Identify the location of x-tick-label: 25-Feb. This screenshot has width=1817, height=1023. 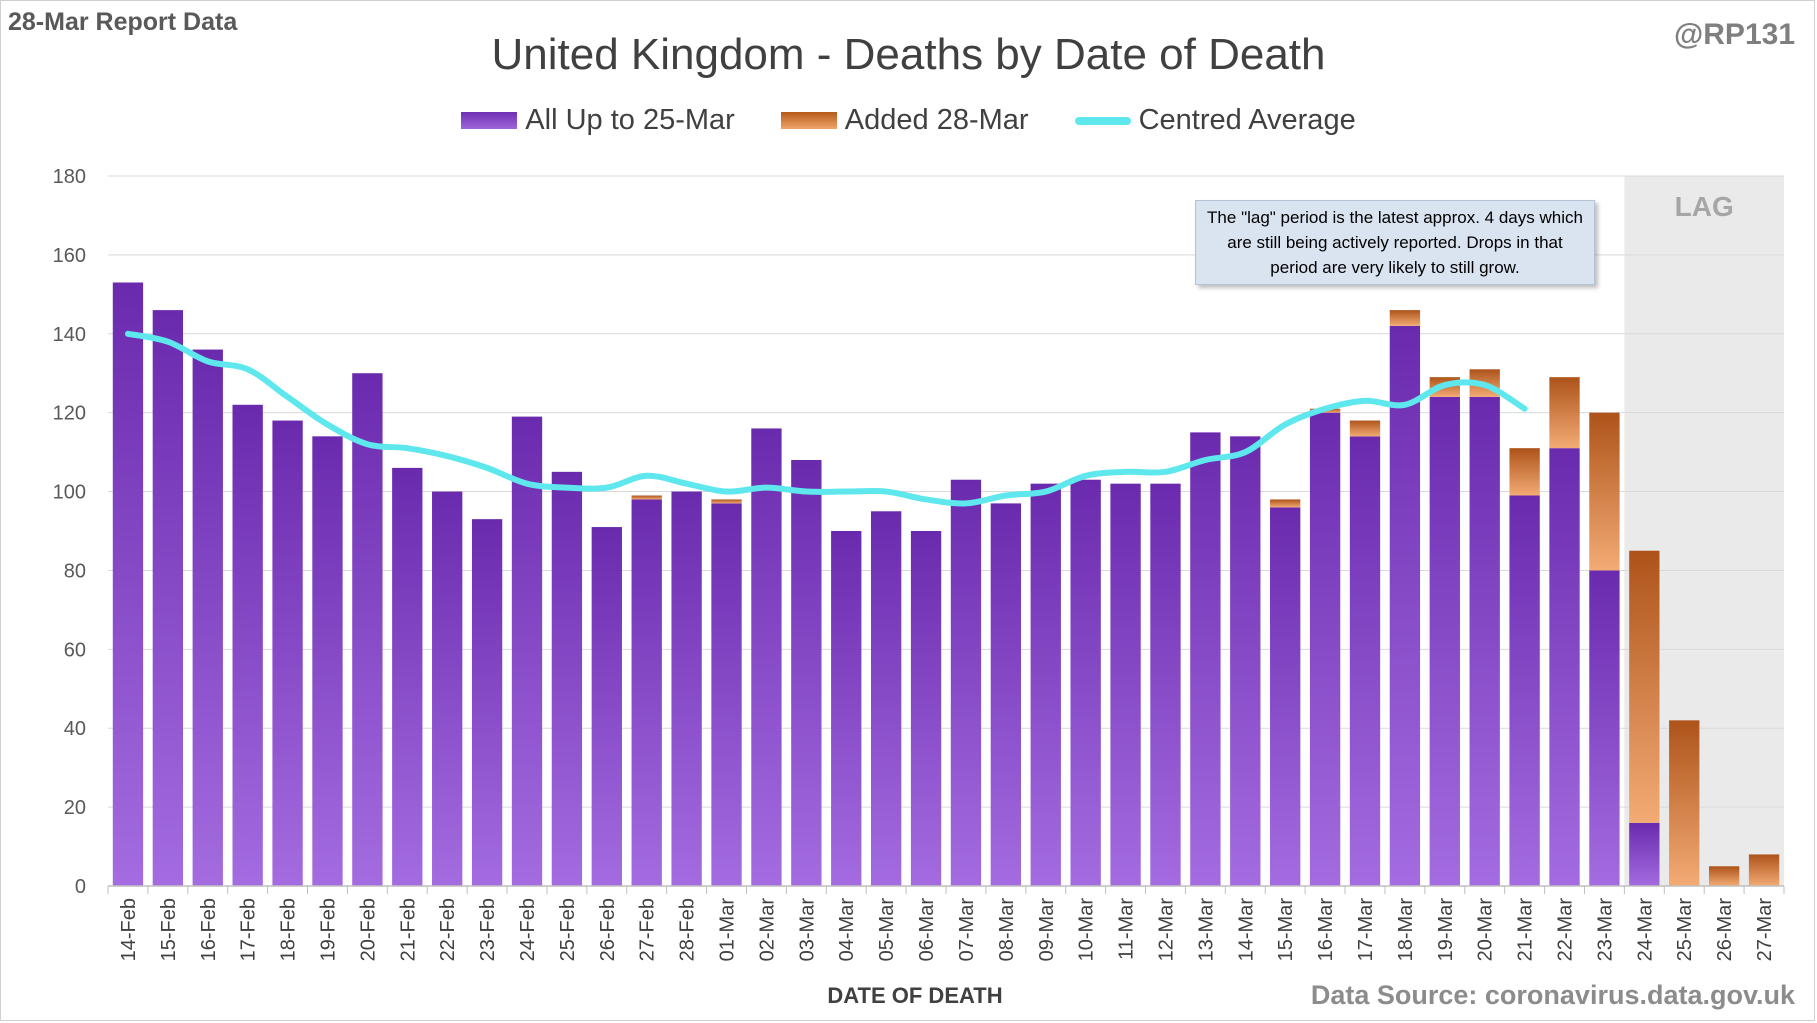
(568, 929).